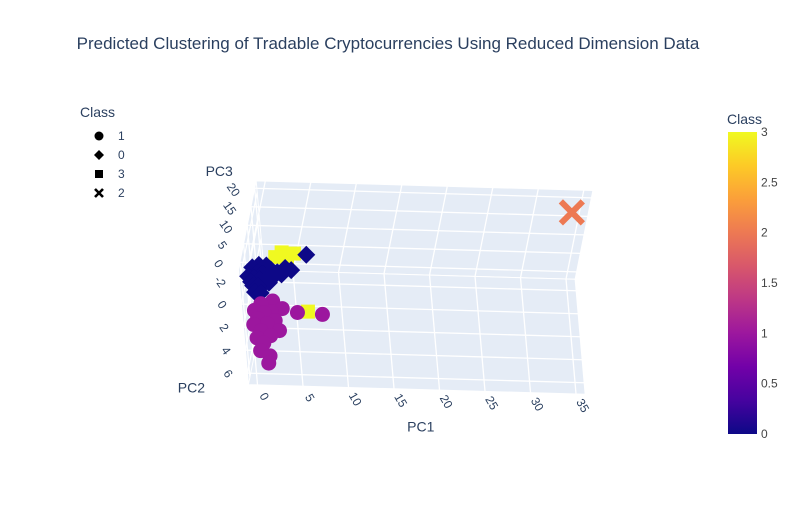 This screenshot has width=800, height=525. I want to click on legend-item-label: 2, so click(121, 192).